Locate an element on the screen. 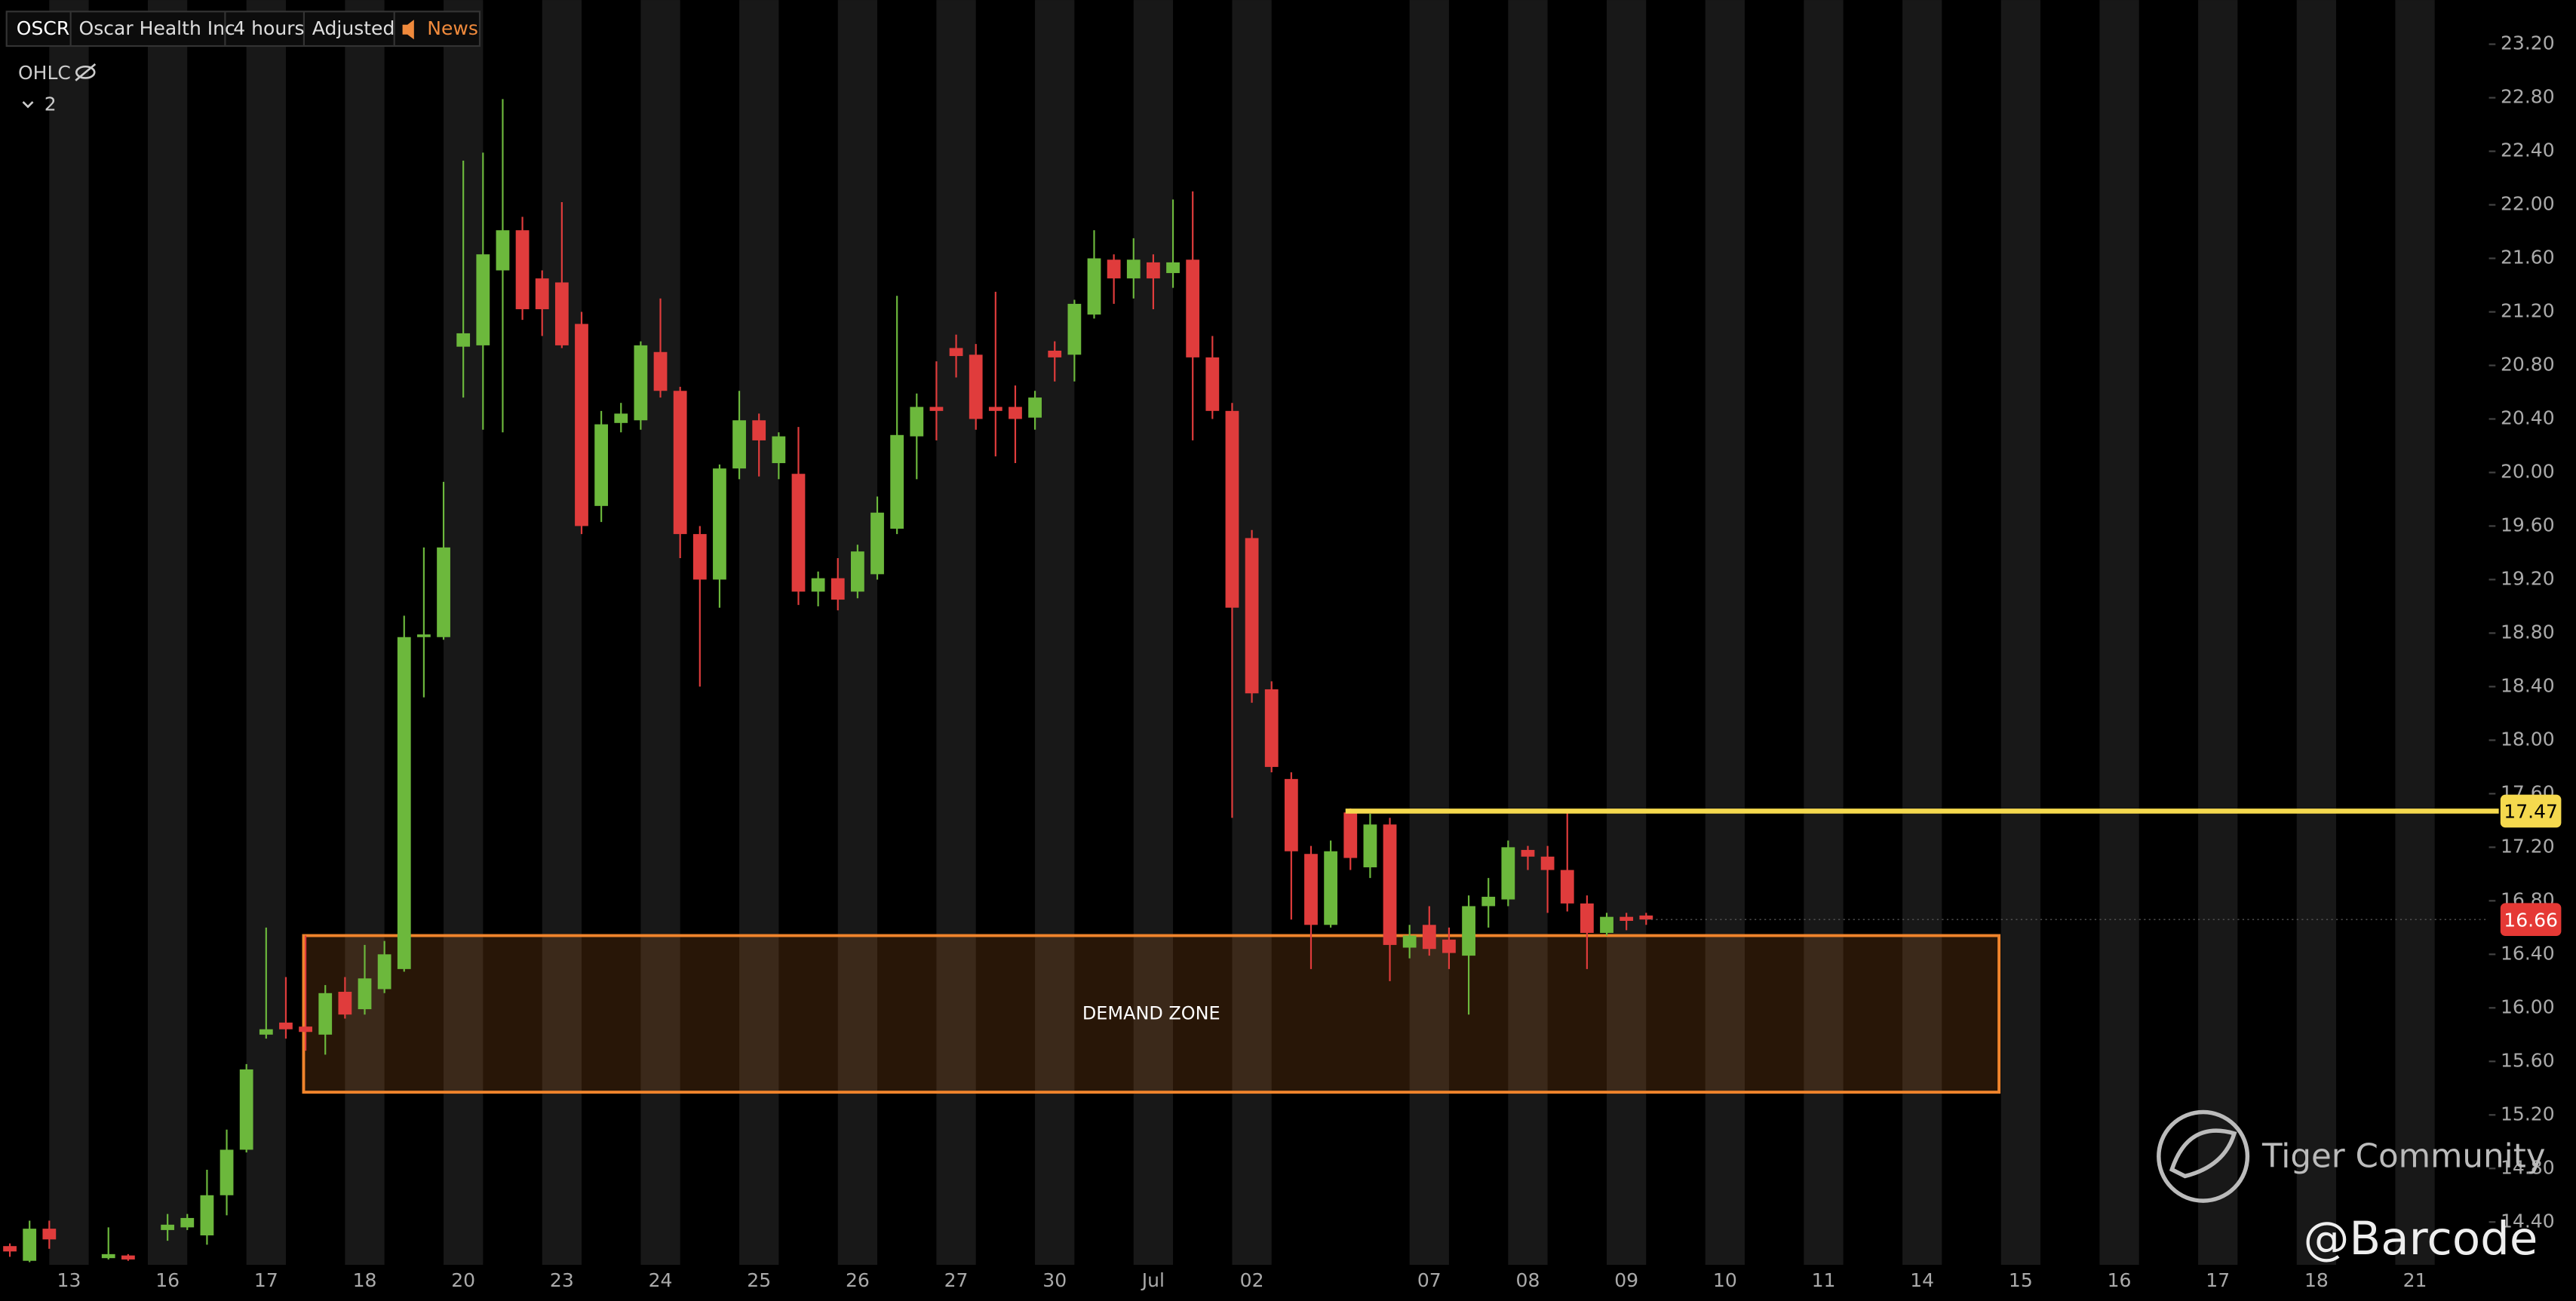  y-tick-label: 14.40 is located at coordinates (2528, 1221).